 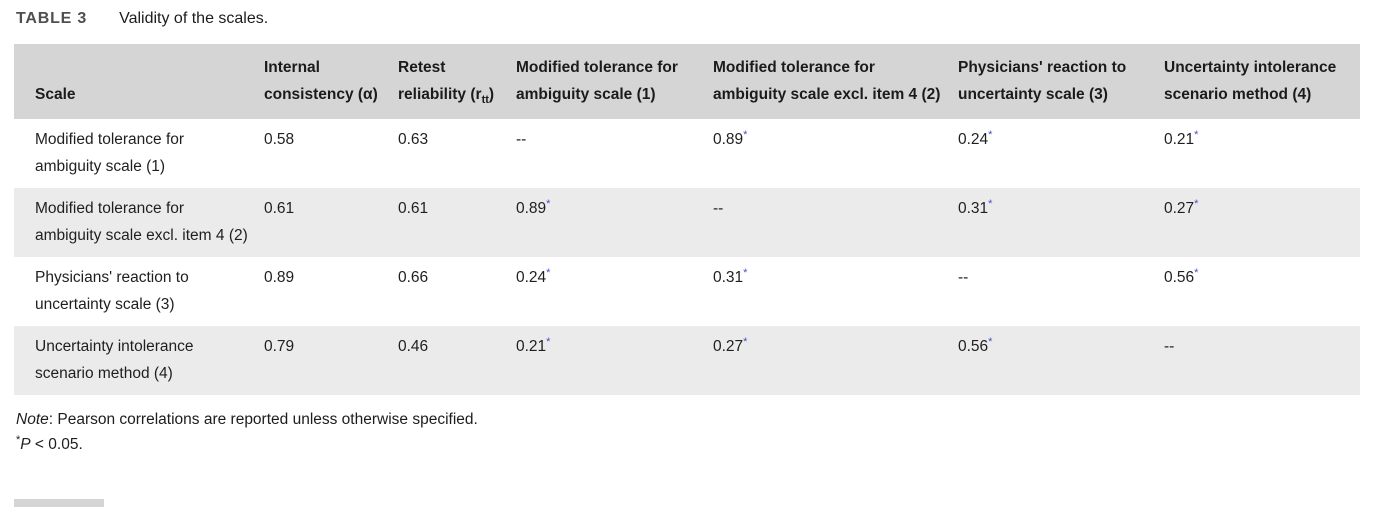 What do you see at coordinates (32, 419) in the screenshot?
I see `note-label: Note` at bounding box center [32, 419].